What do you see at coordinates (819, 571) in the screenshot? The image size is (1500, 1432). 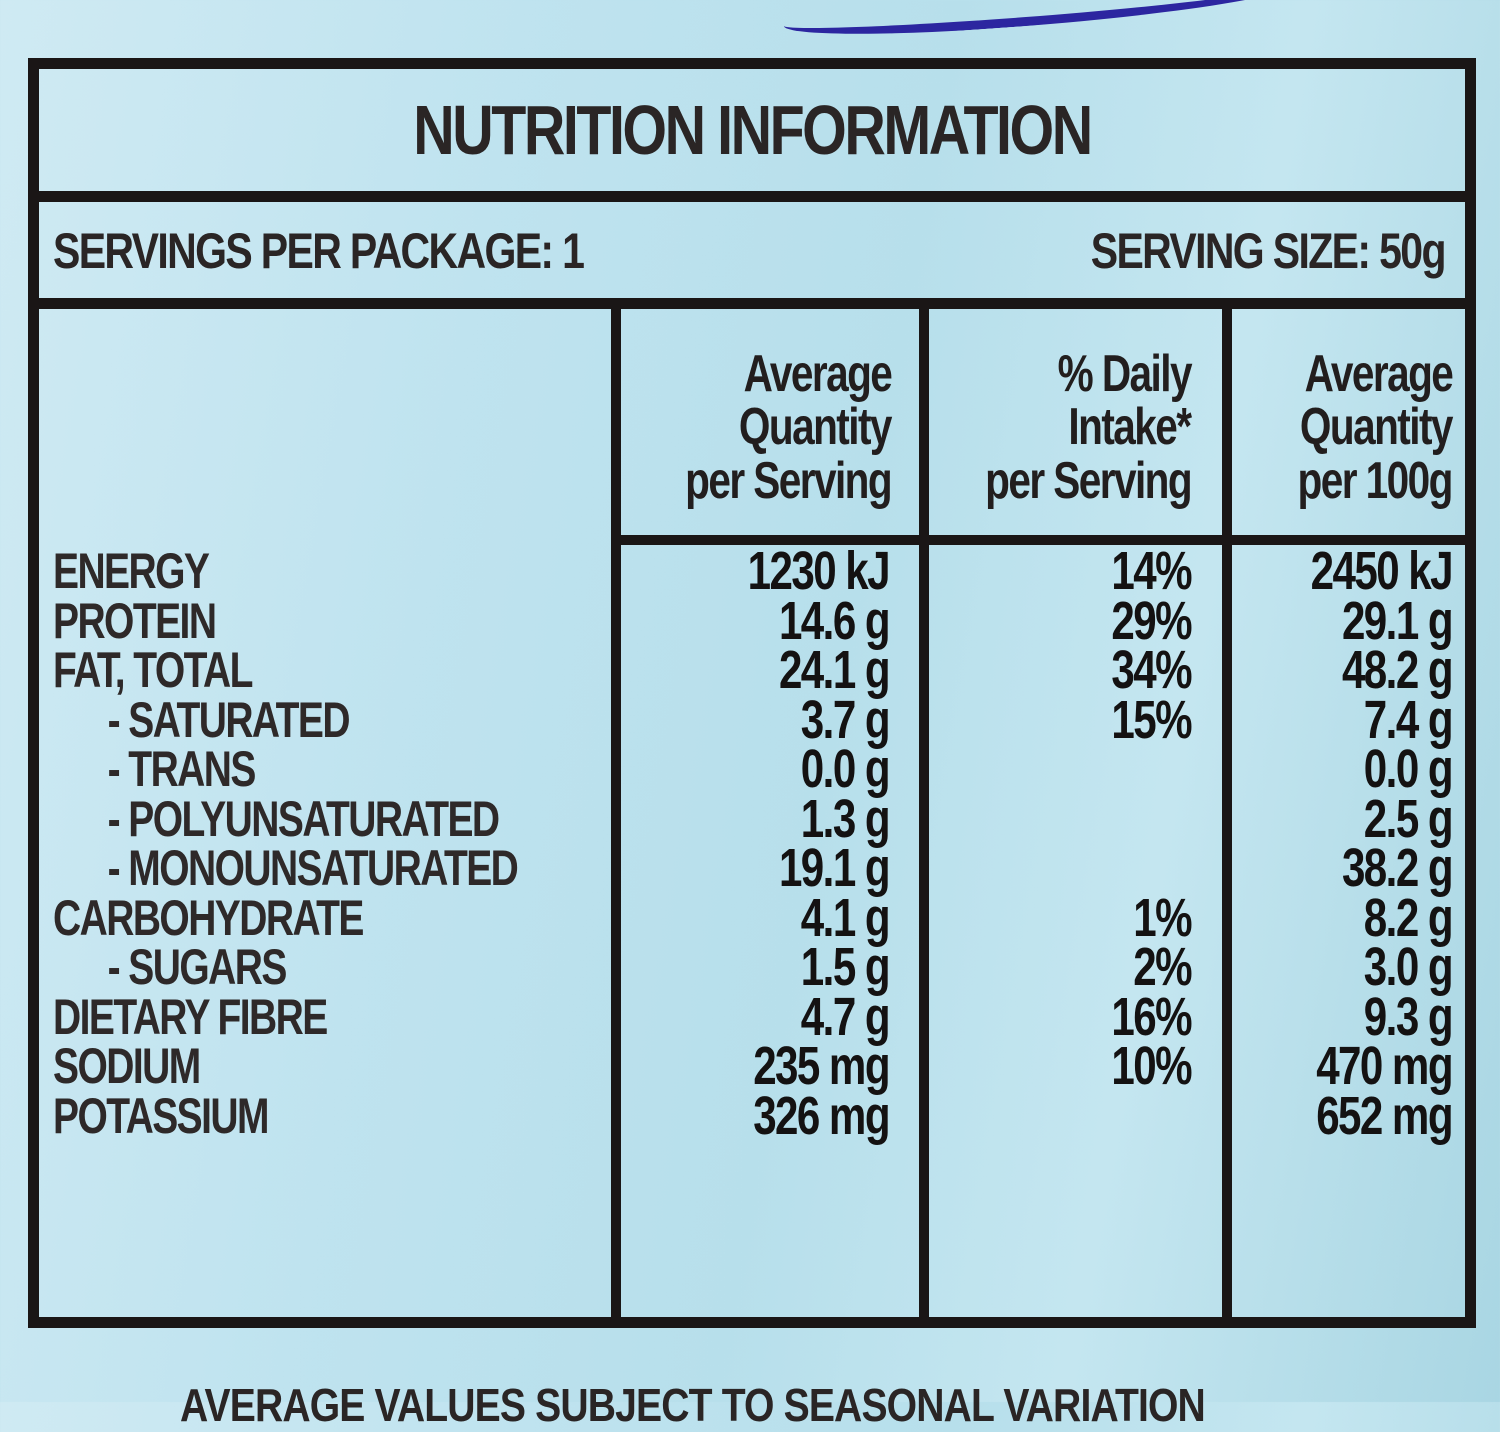 I see `per-serving-value: 1230 kJ` at bounding box center [819, 571].